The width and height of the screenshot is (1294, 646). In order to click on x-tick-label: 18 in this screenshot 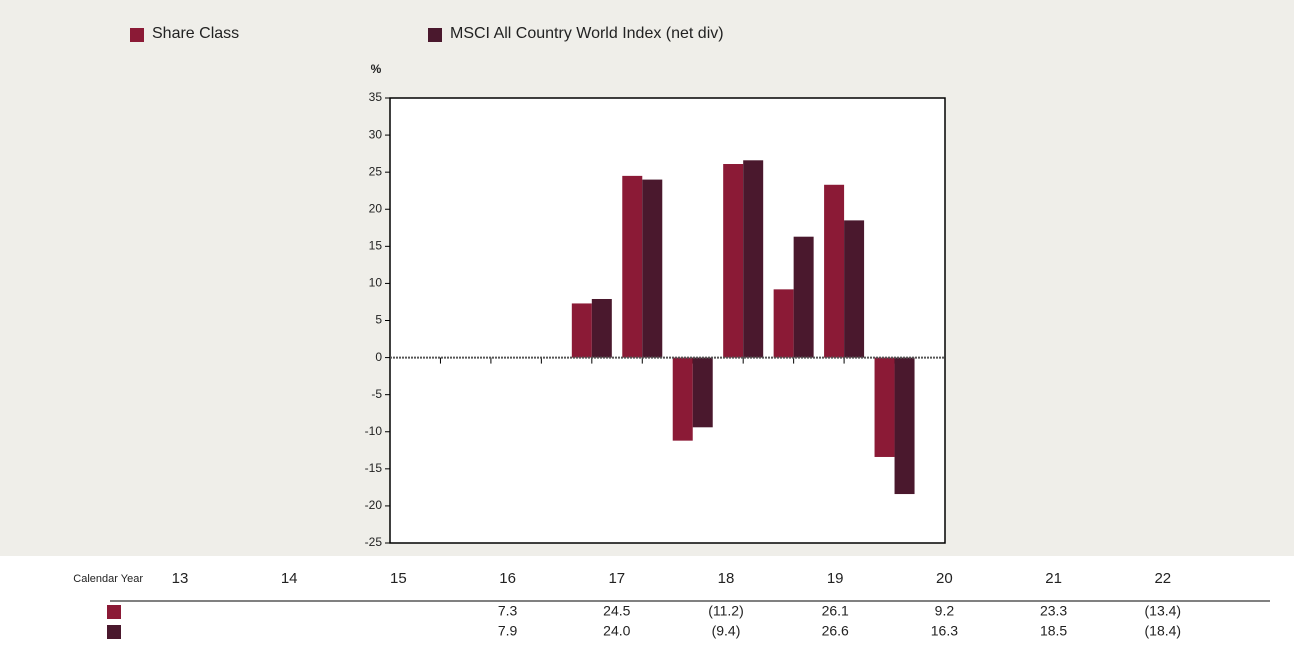, I will do `click(726, 578)`.